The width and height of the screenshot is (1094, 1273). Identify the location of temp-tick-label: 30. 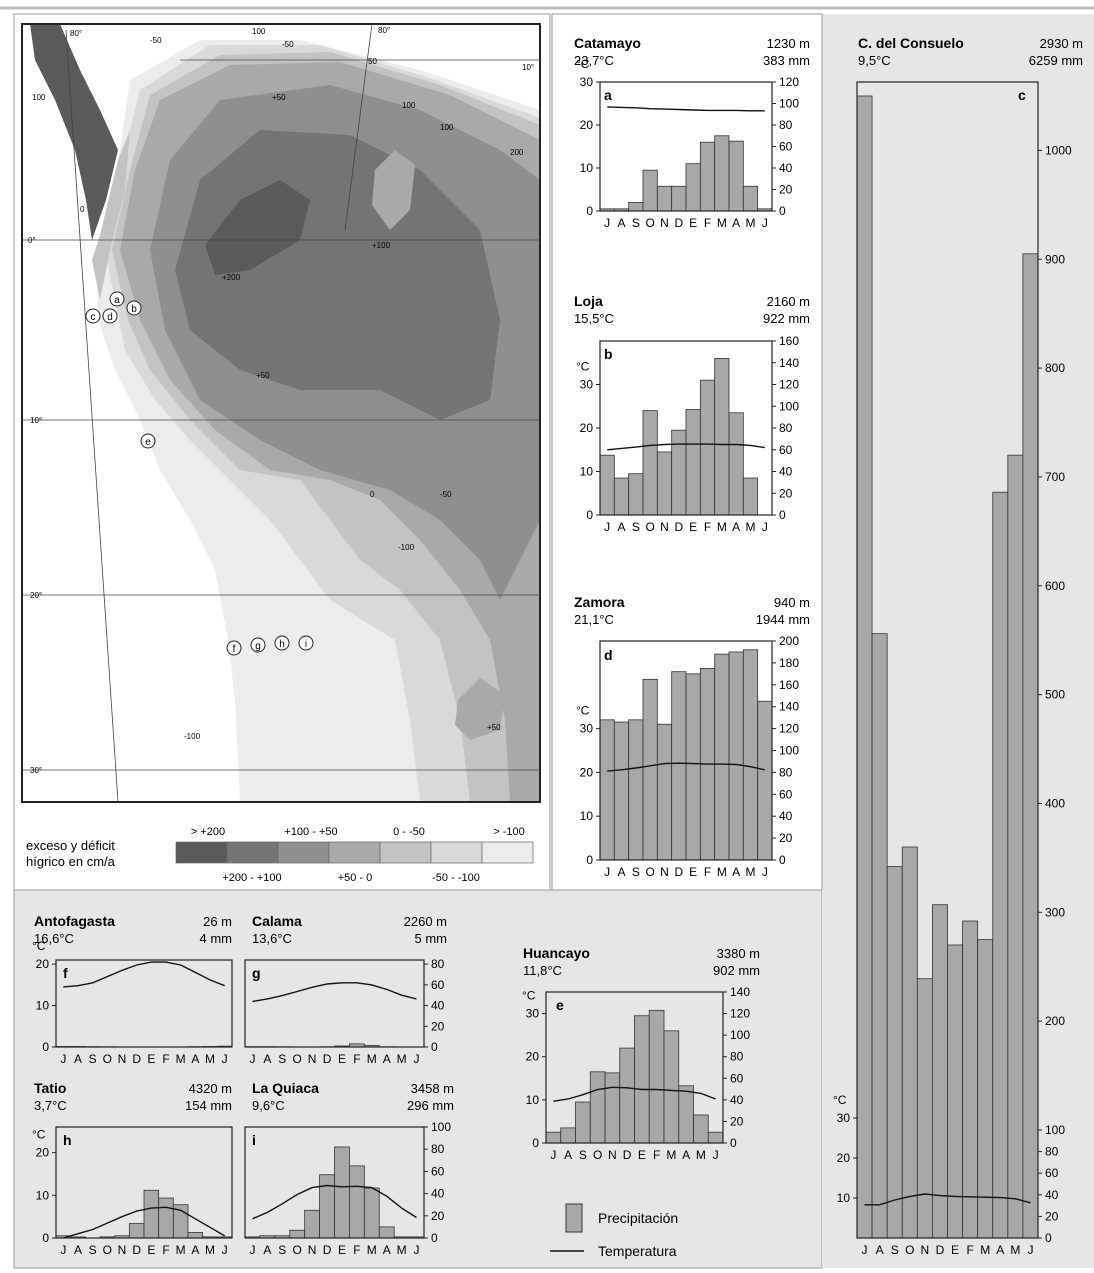
(844, 1118).